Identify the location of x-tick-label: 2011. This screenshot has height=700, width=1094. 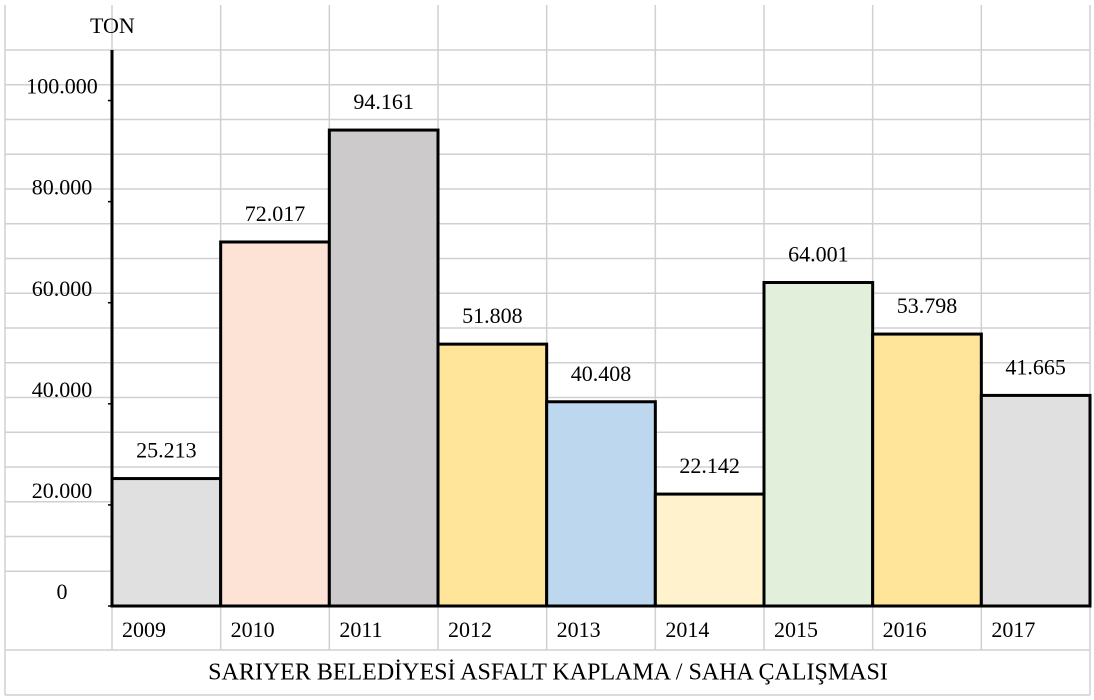
(360, 629).